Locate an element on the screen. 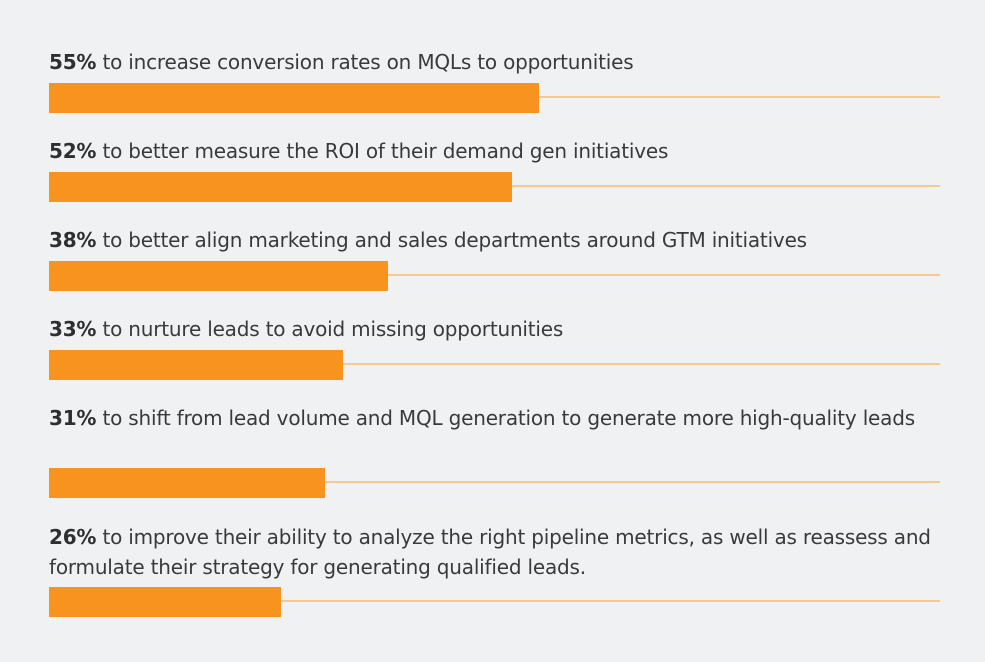 The height and width of the screenshot is (662, 985). percent-label: 26% is located at coordinates (73, 537).